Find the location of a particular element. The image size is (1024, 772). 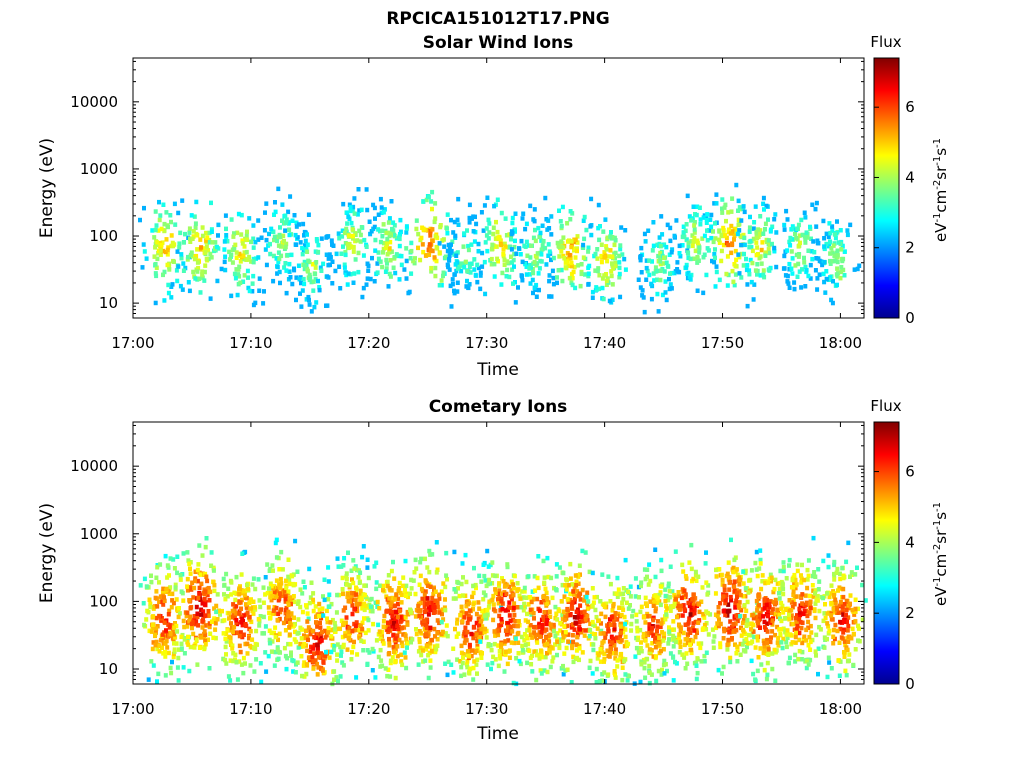

y-tick-label: 100 is located at coordinates (103, 236).